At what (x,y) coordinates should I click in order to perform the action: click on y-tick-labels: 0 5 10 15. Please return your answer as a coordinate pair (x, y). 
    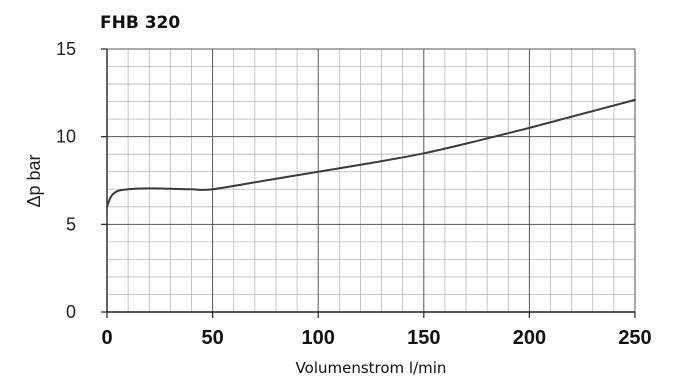
    Looking at the image, I should click on (66, 180).